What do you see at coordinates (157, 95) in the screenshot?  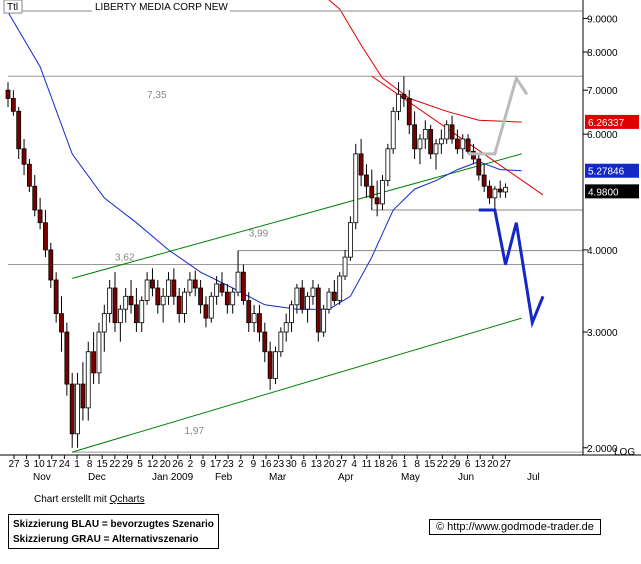 I see `level-annotation: 7,35` at bounding box center [157, 95].